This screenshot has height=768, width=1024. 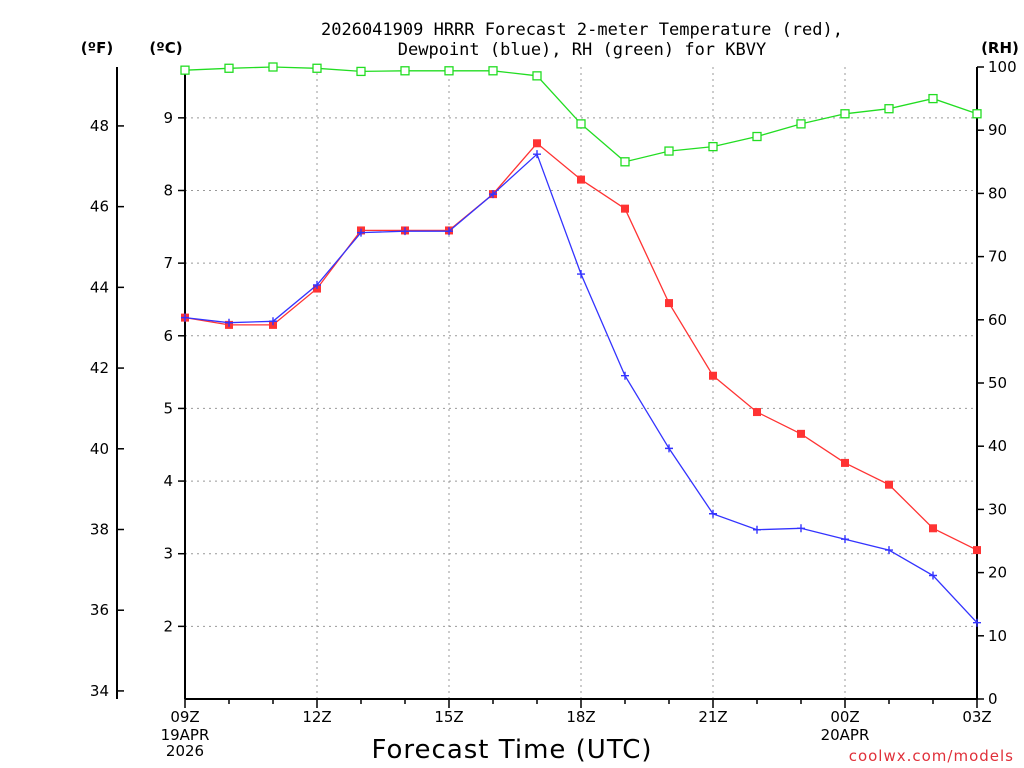 What do you see at coordinates (165, 48) in the screenshot?
I see `celsius-unit-label: (ºC)` at bounding box center [165, 48].